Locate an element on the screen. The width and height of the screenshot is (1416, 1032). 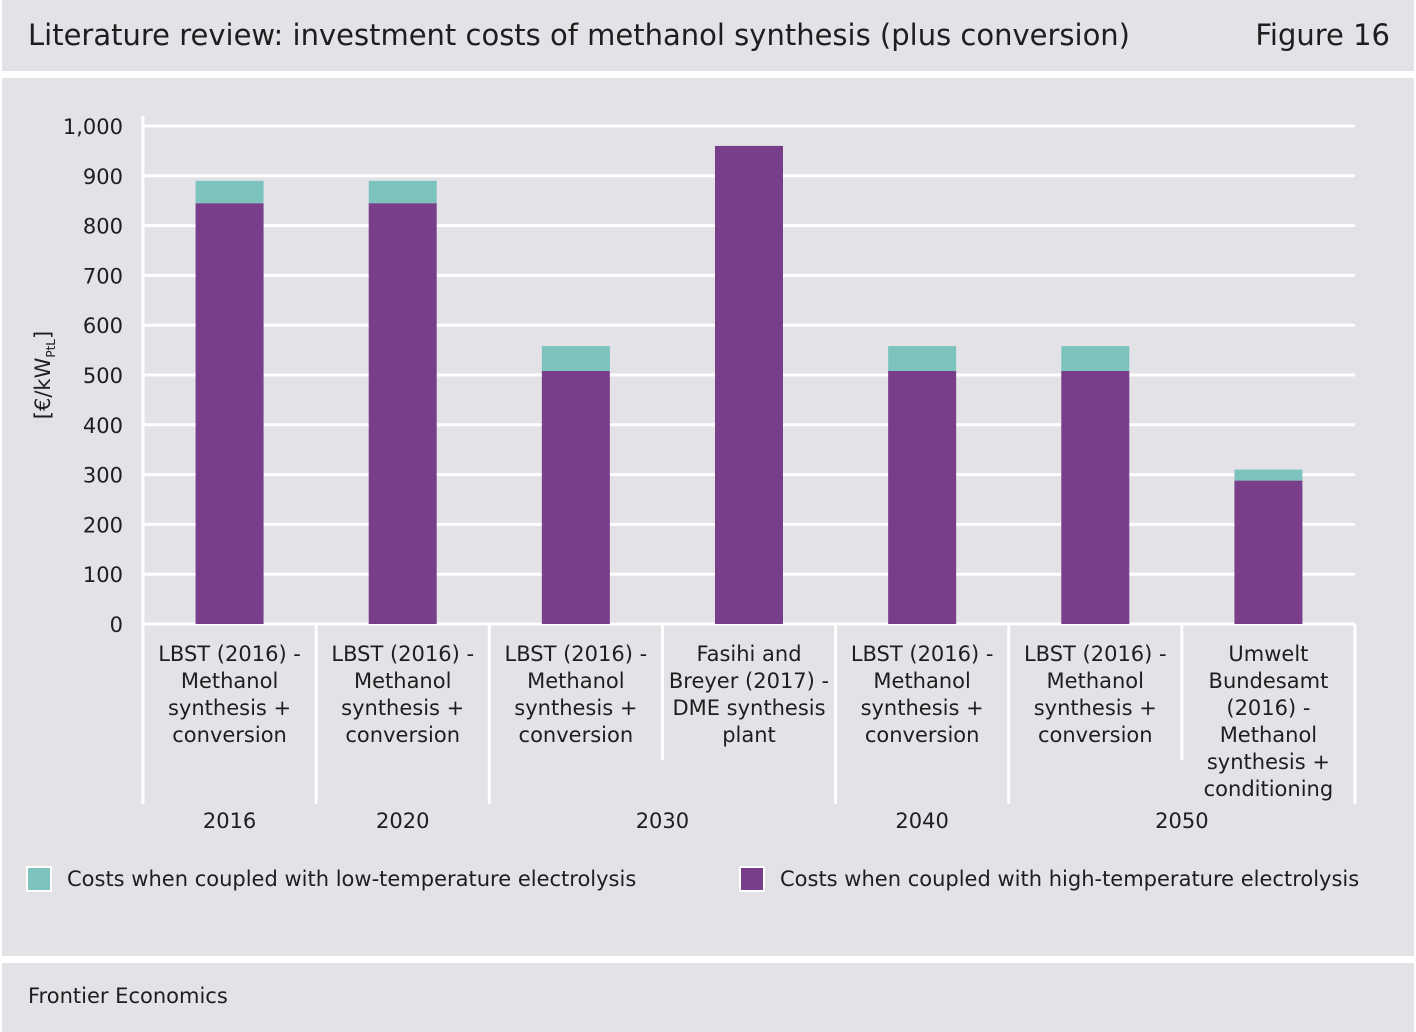
y-tick-label: 900 is located at coordinates (103, 177).